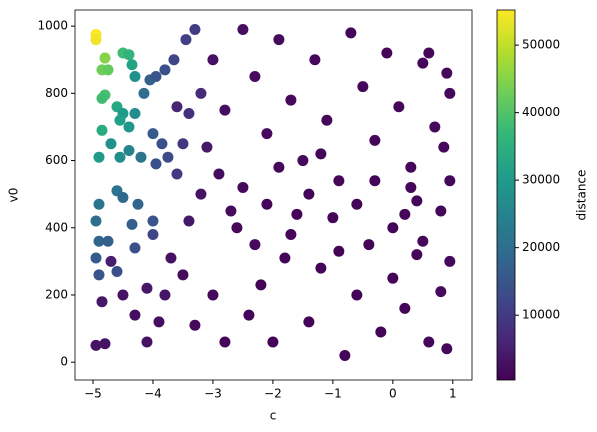 This screenshot has height=432, width=597. I want to click on x-axis-label: c, so click(273, 416).